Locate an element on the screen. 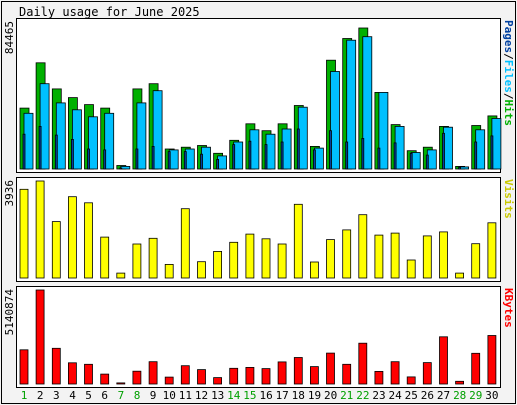 This screenshot has height=405, width=517. tick-label-day-21: 21 is located at coordinates (346, 395).